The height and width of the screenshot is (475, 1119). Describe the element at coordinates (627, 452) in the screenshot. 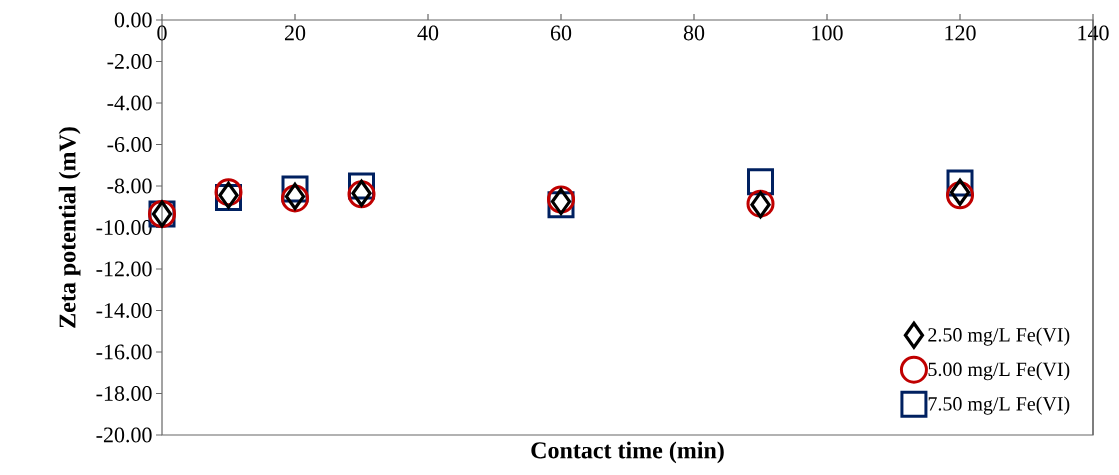

I see `x-axis-title: Contact time (min)` at that location.